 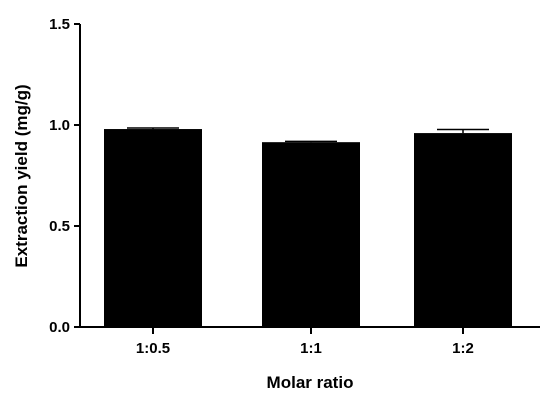 I want to click on y-tick-label: 0.5, so click(x=59, y=226).